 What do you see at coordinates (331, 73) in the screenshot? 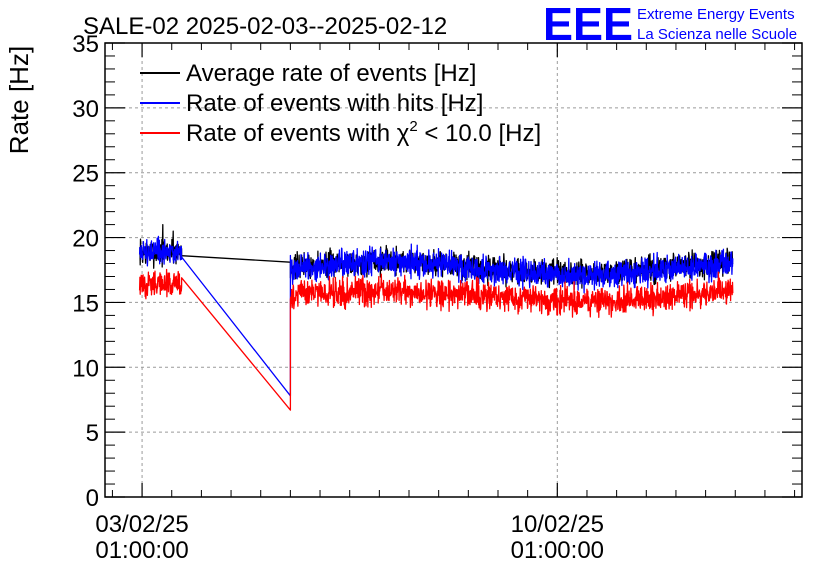
I see `legend-entry-1: Average rate of events [Hz]` at bounding box center [331, 73].